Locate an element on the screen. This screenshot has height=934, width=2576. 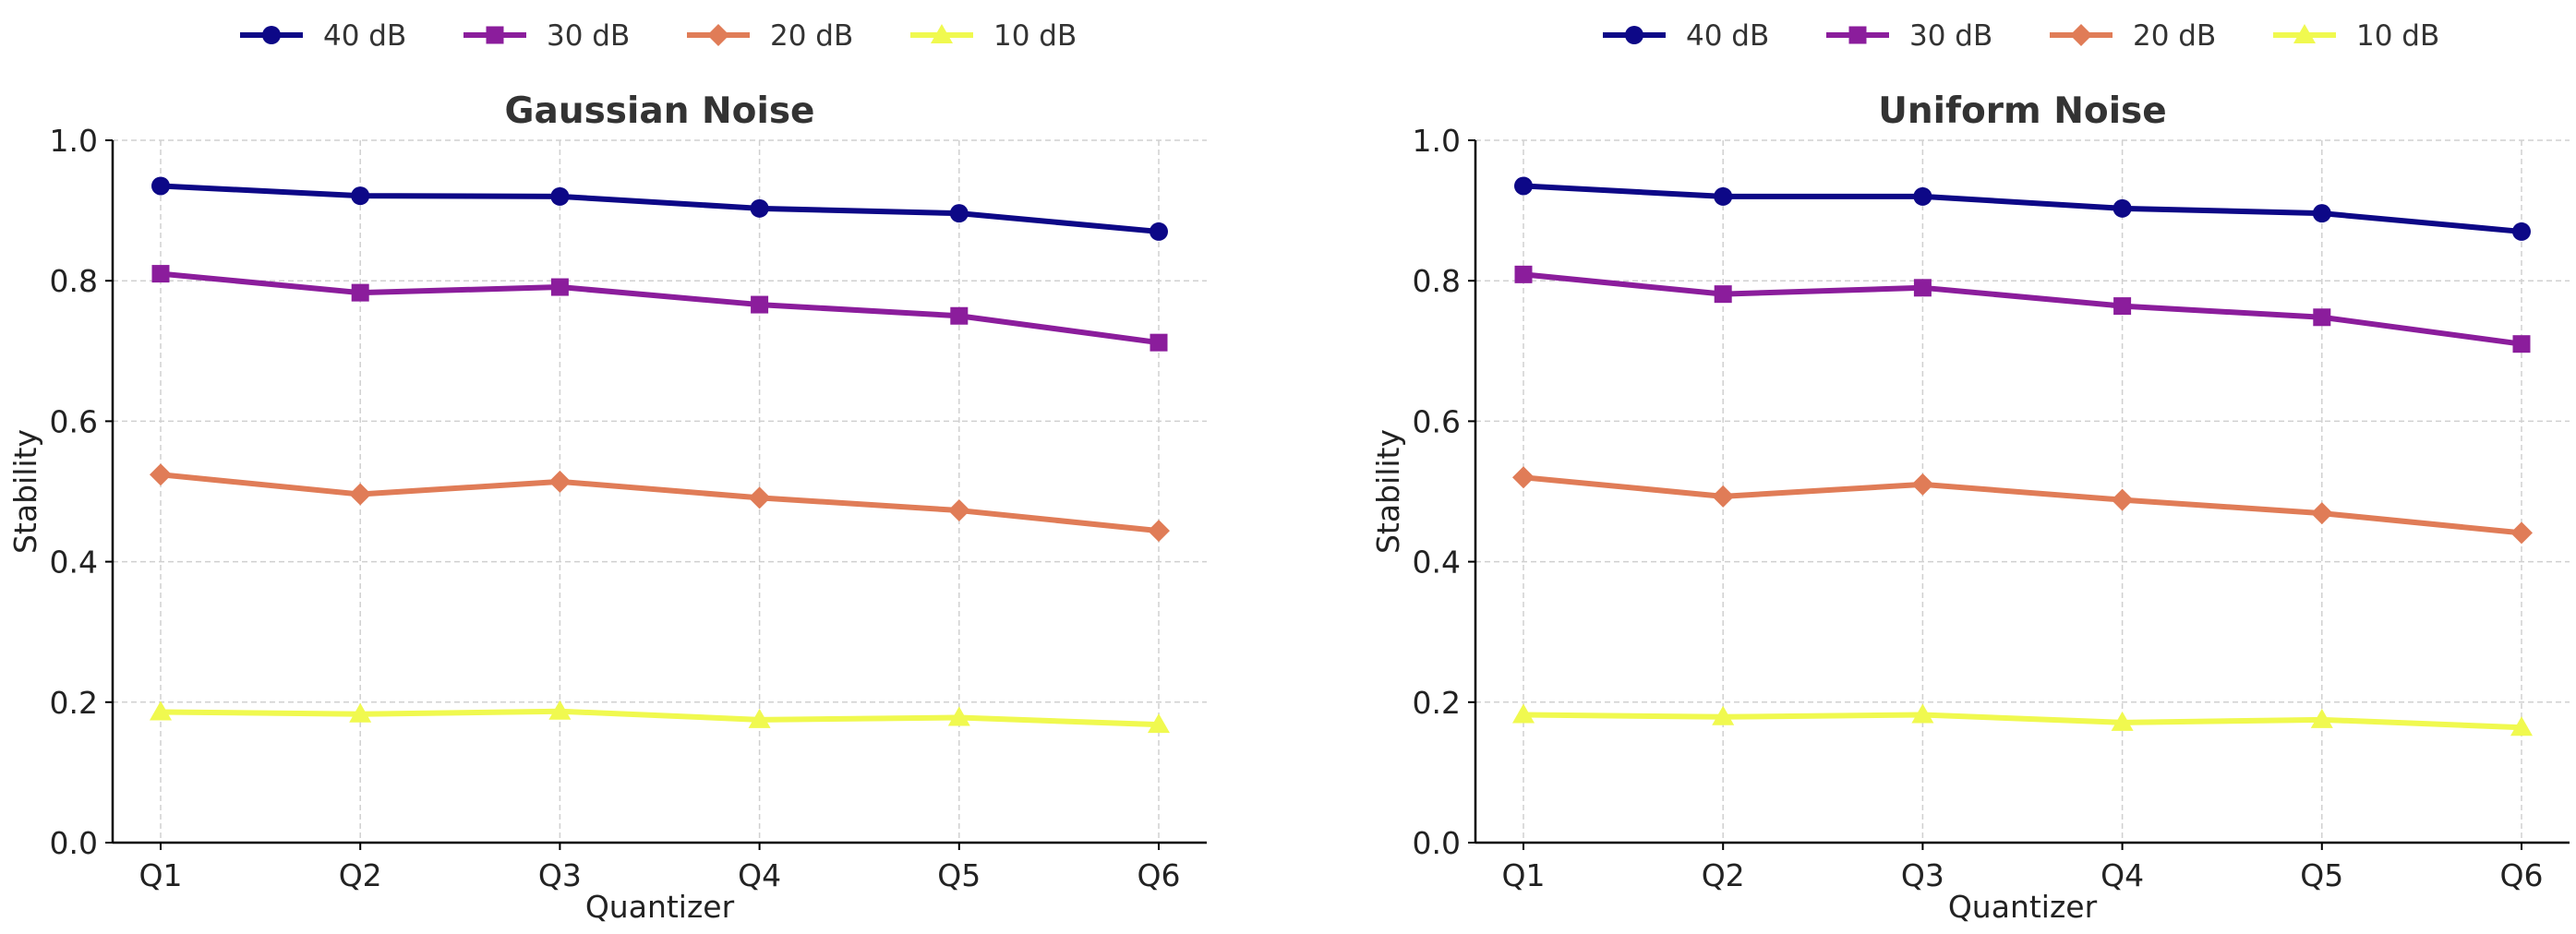
y-tick-label: 0.8 is located at coordinates (1437, 281).